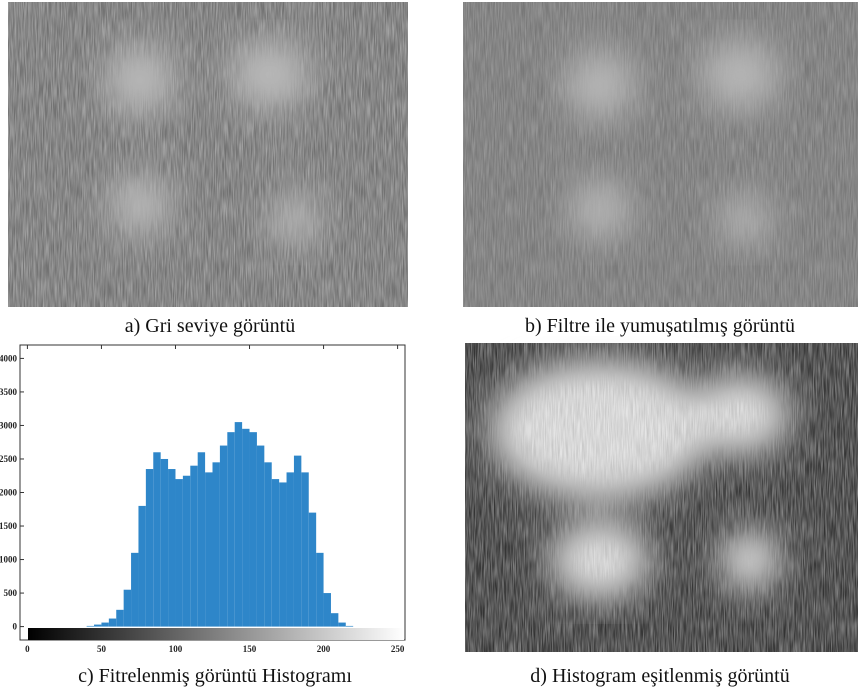 This screenshot has width=864, height=696. Describe the element at coordinates (9, 425) in the screenshot. I see `y-tick-label: 3000` at that location.